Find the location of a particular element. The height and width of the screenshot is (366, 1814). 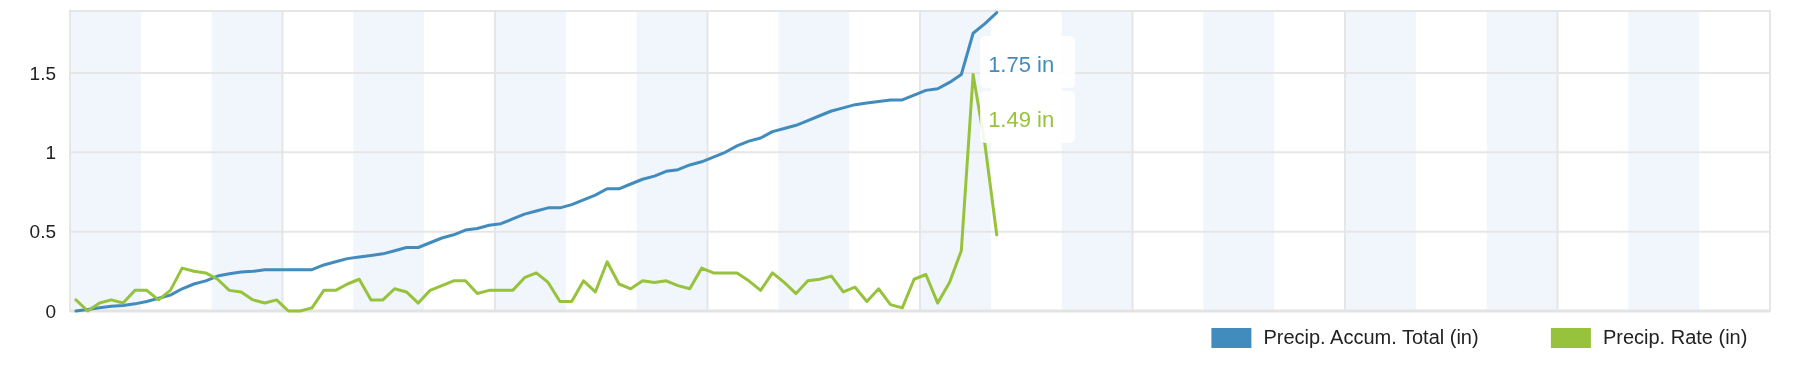

annotation: 1.75 in is located at coordinates (1021, 64).